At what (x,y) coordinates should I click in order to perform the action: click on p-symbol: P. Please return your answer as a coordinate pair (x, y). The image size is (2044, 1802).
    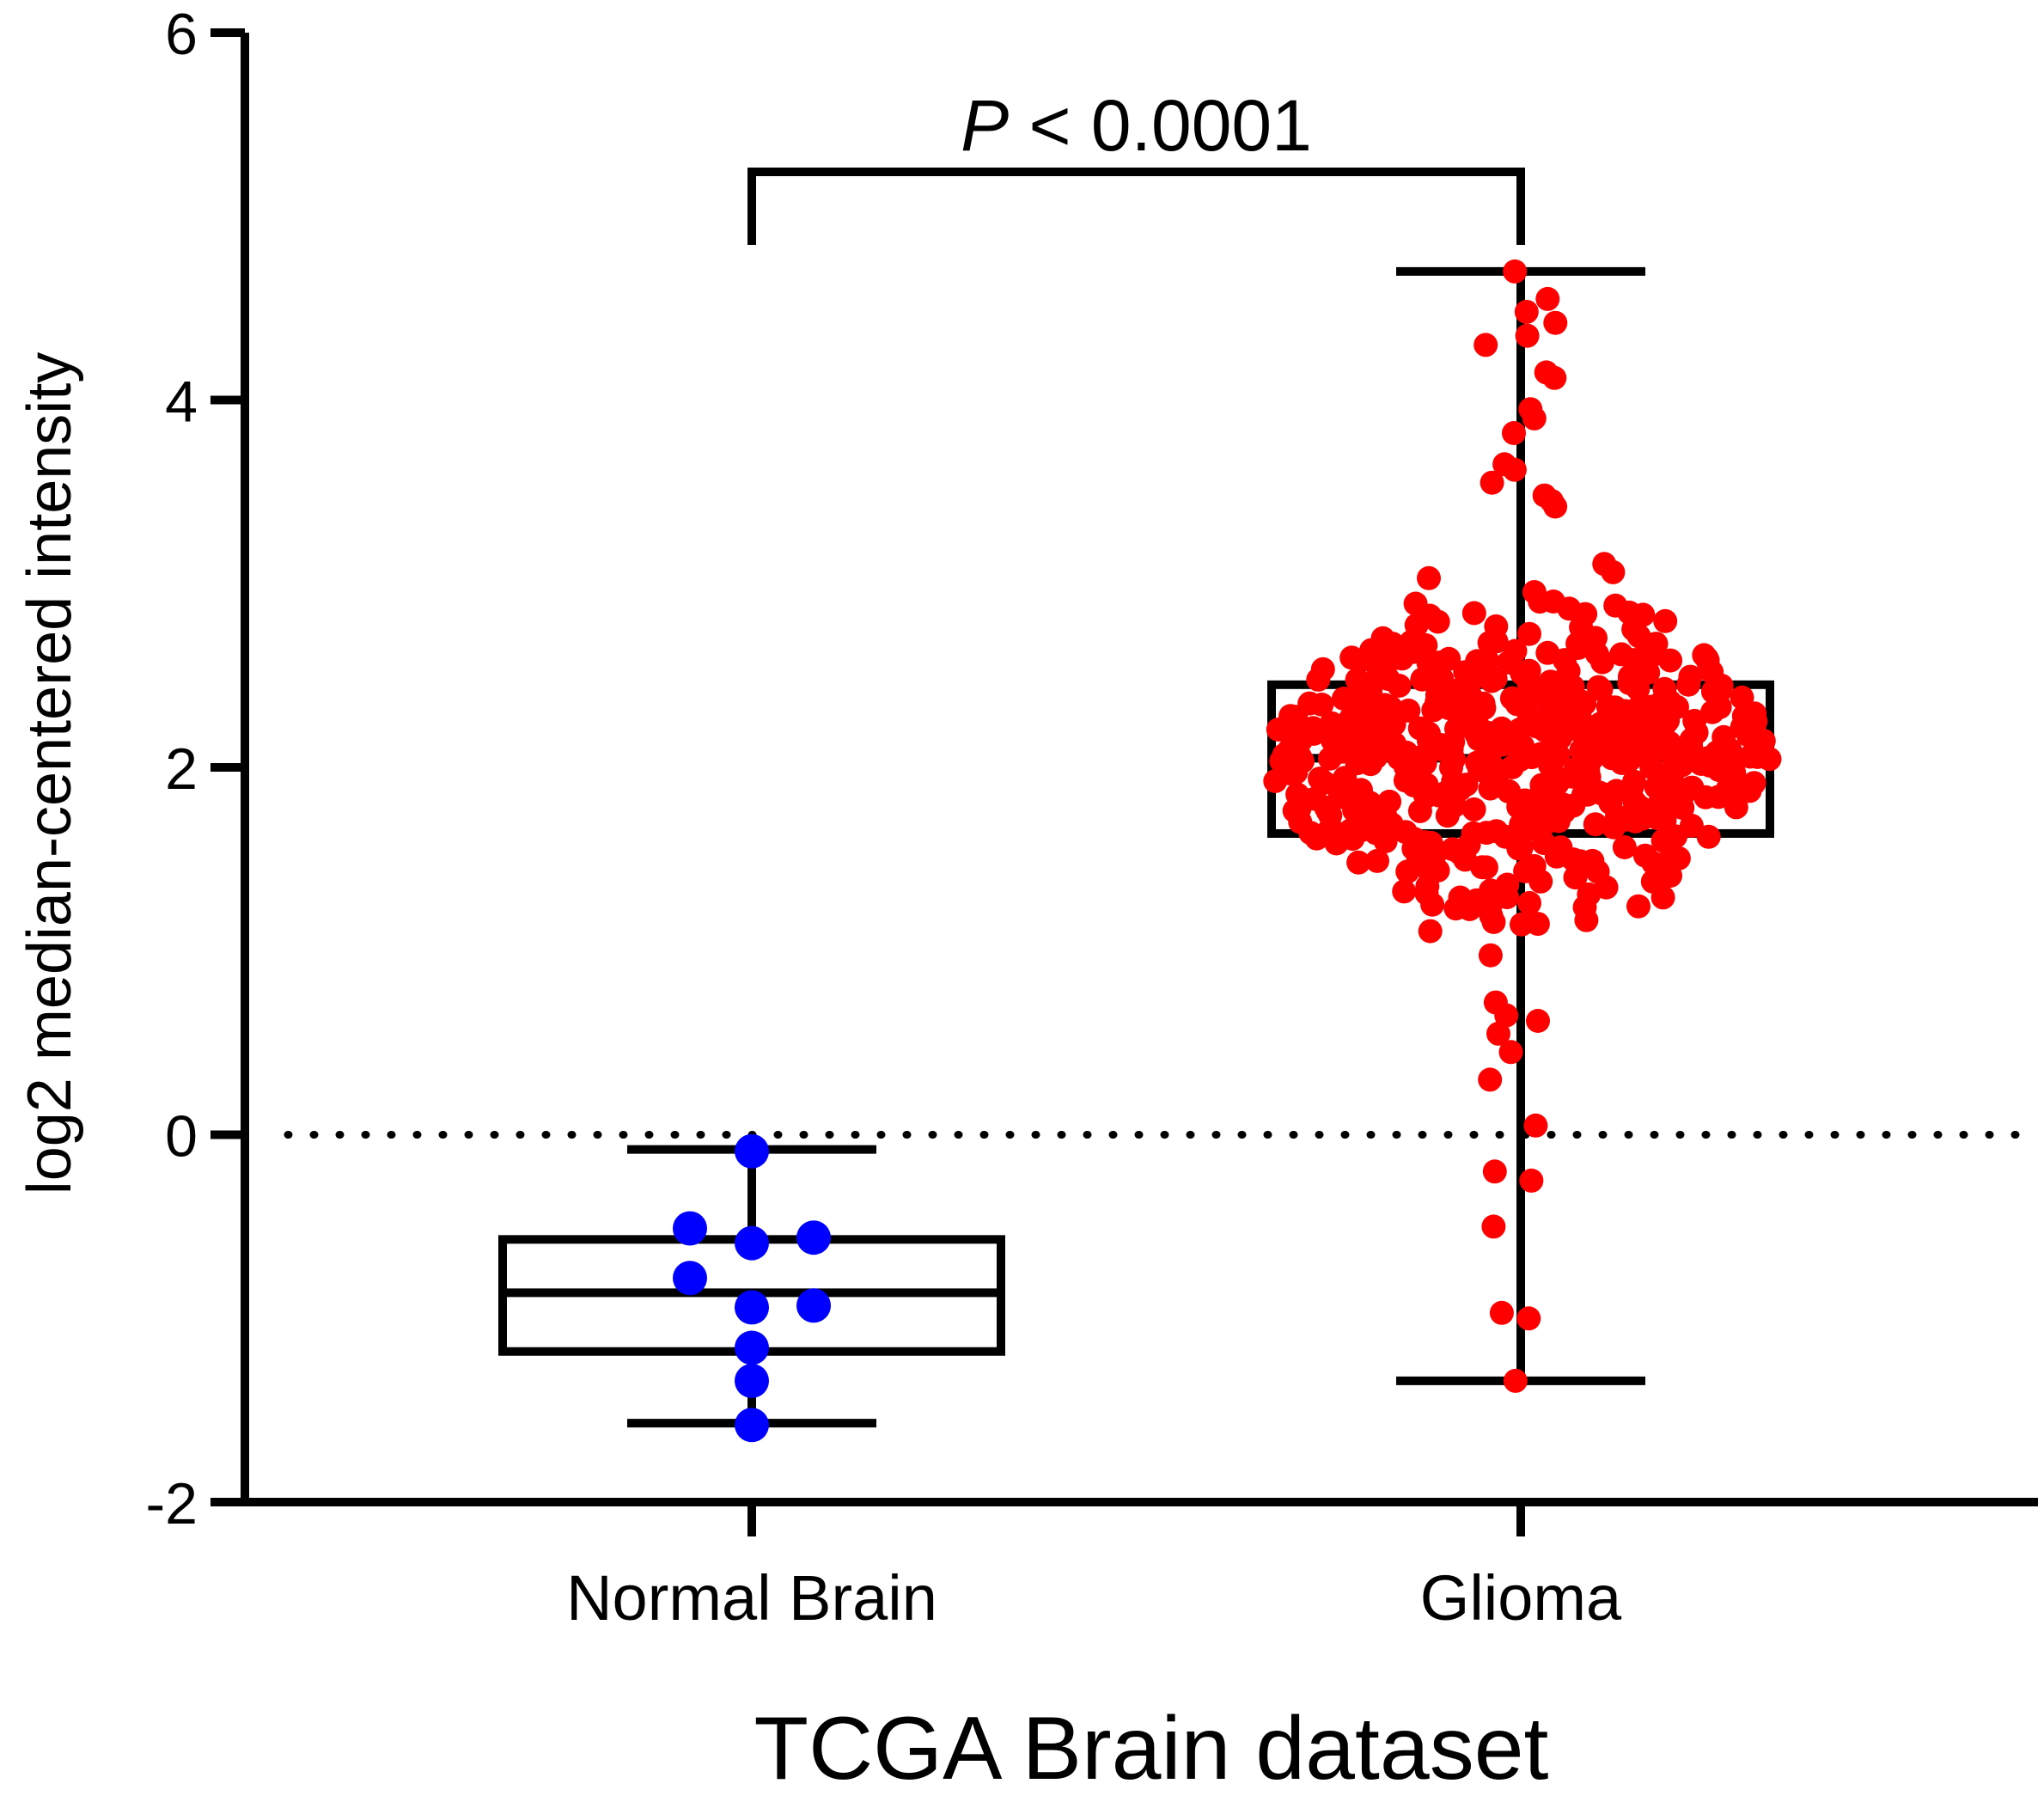
    Looking at the image, I should click on (985, 125).